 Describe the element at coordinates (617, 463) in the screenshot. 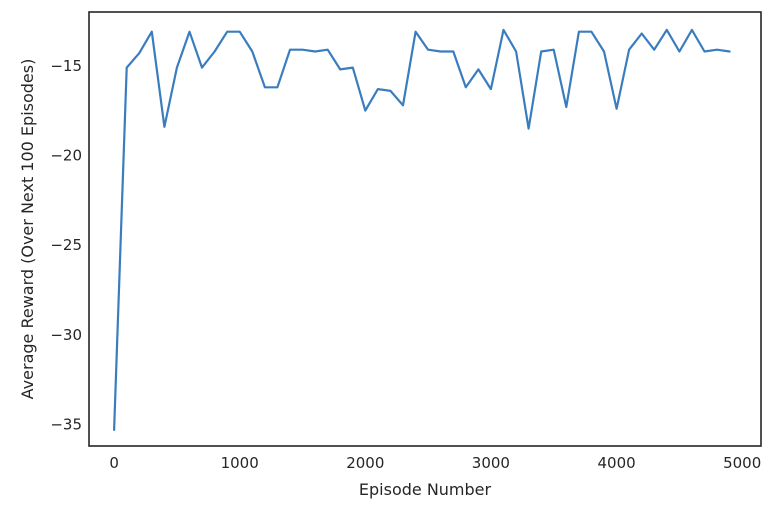

I see `x-tick-label: 4000` at that location.